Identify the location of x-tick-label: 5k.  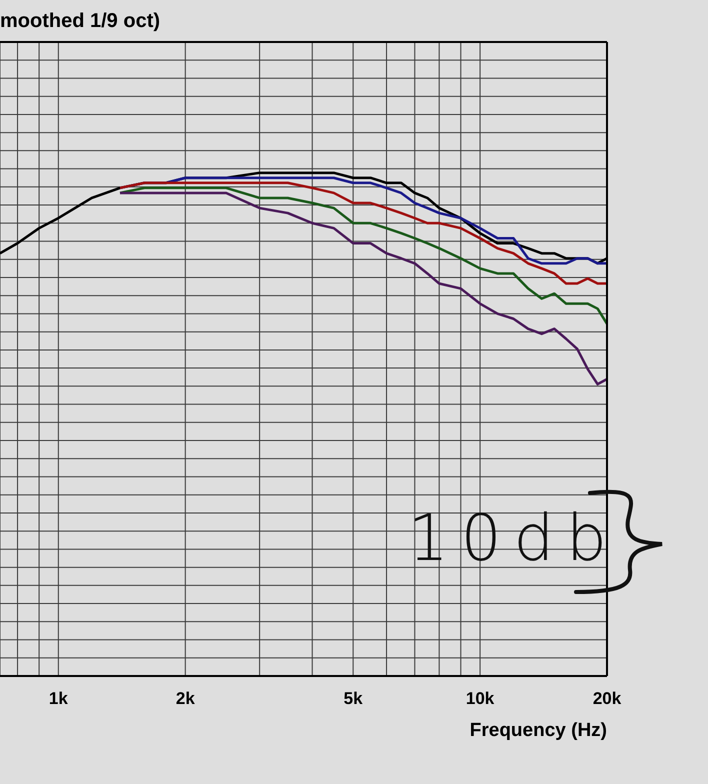
(354, 698).